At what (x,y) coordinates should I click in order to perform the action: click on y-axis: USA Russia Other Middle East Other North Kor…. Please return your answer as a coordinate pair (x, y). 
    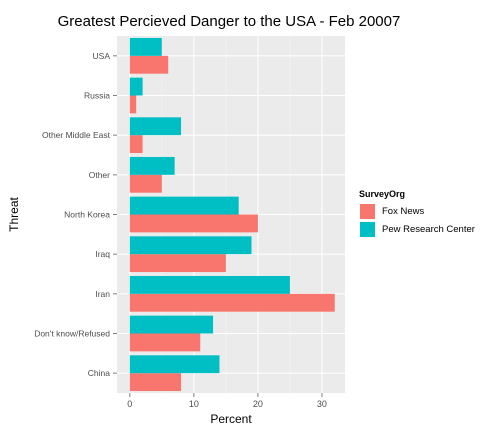
    Looking at the image, I should click on (75, 214).